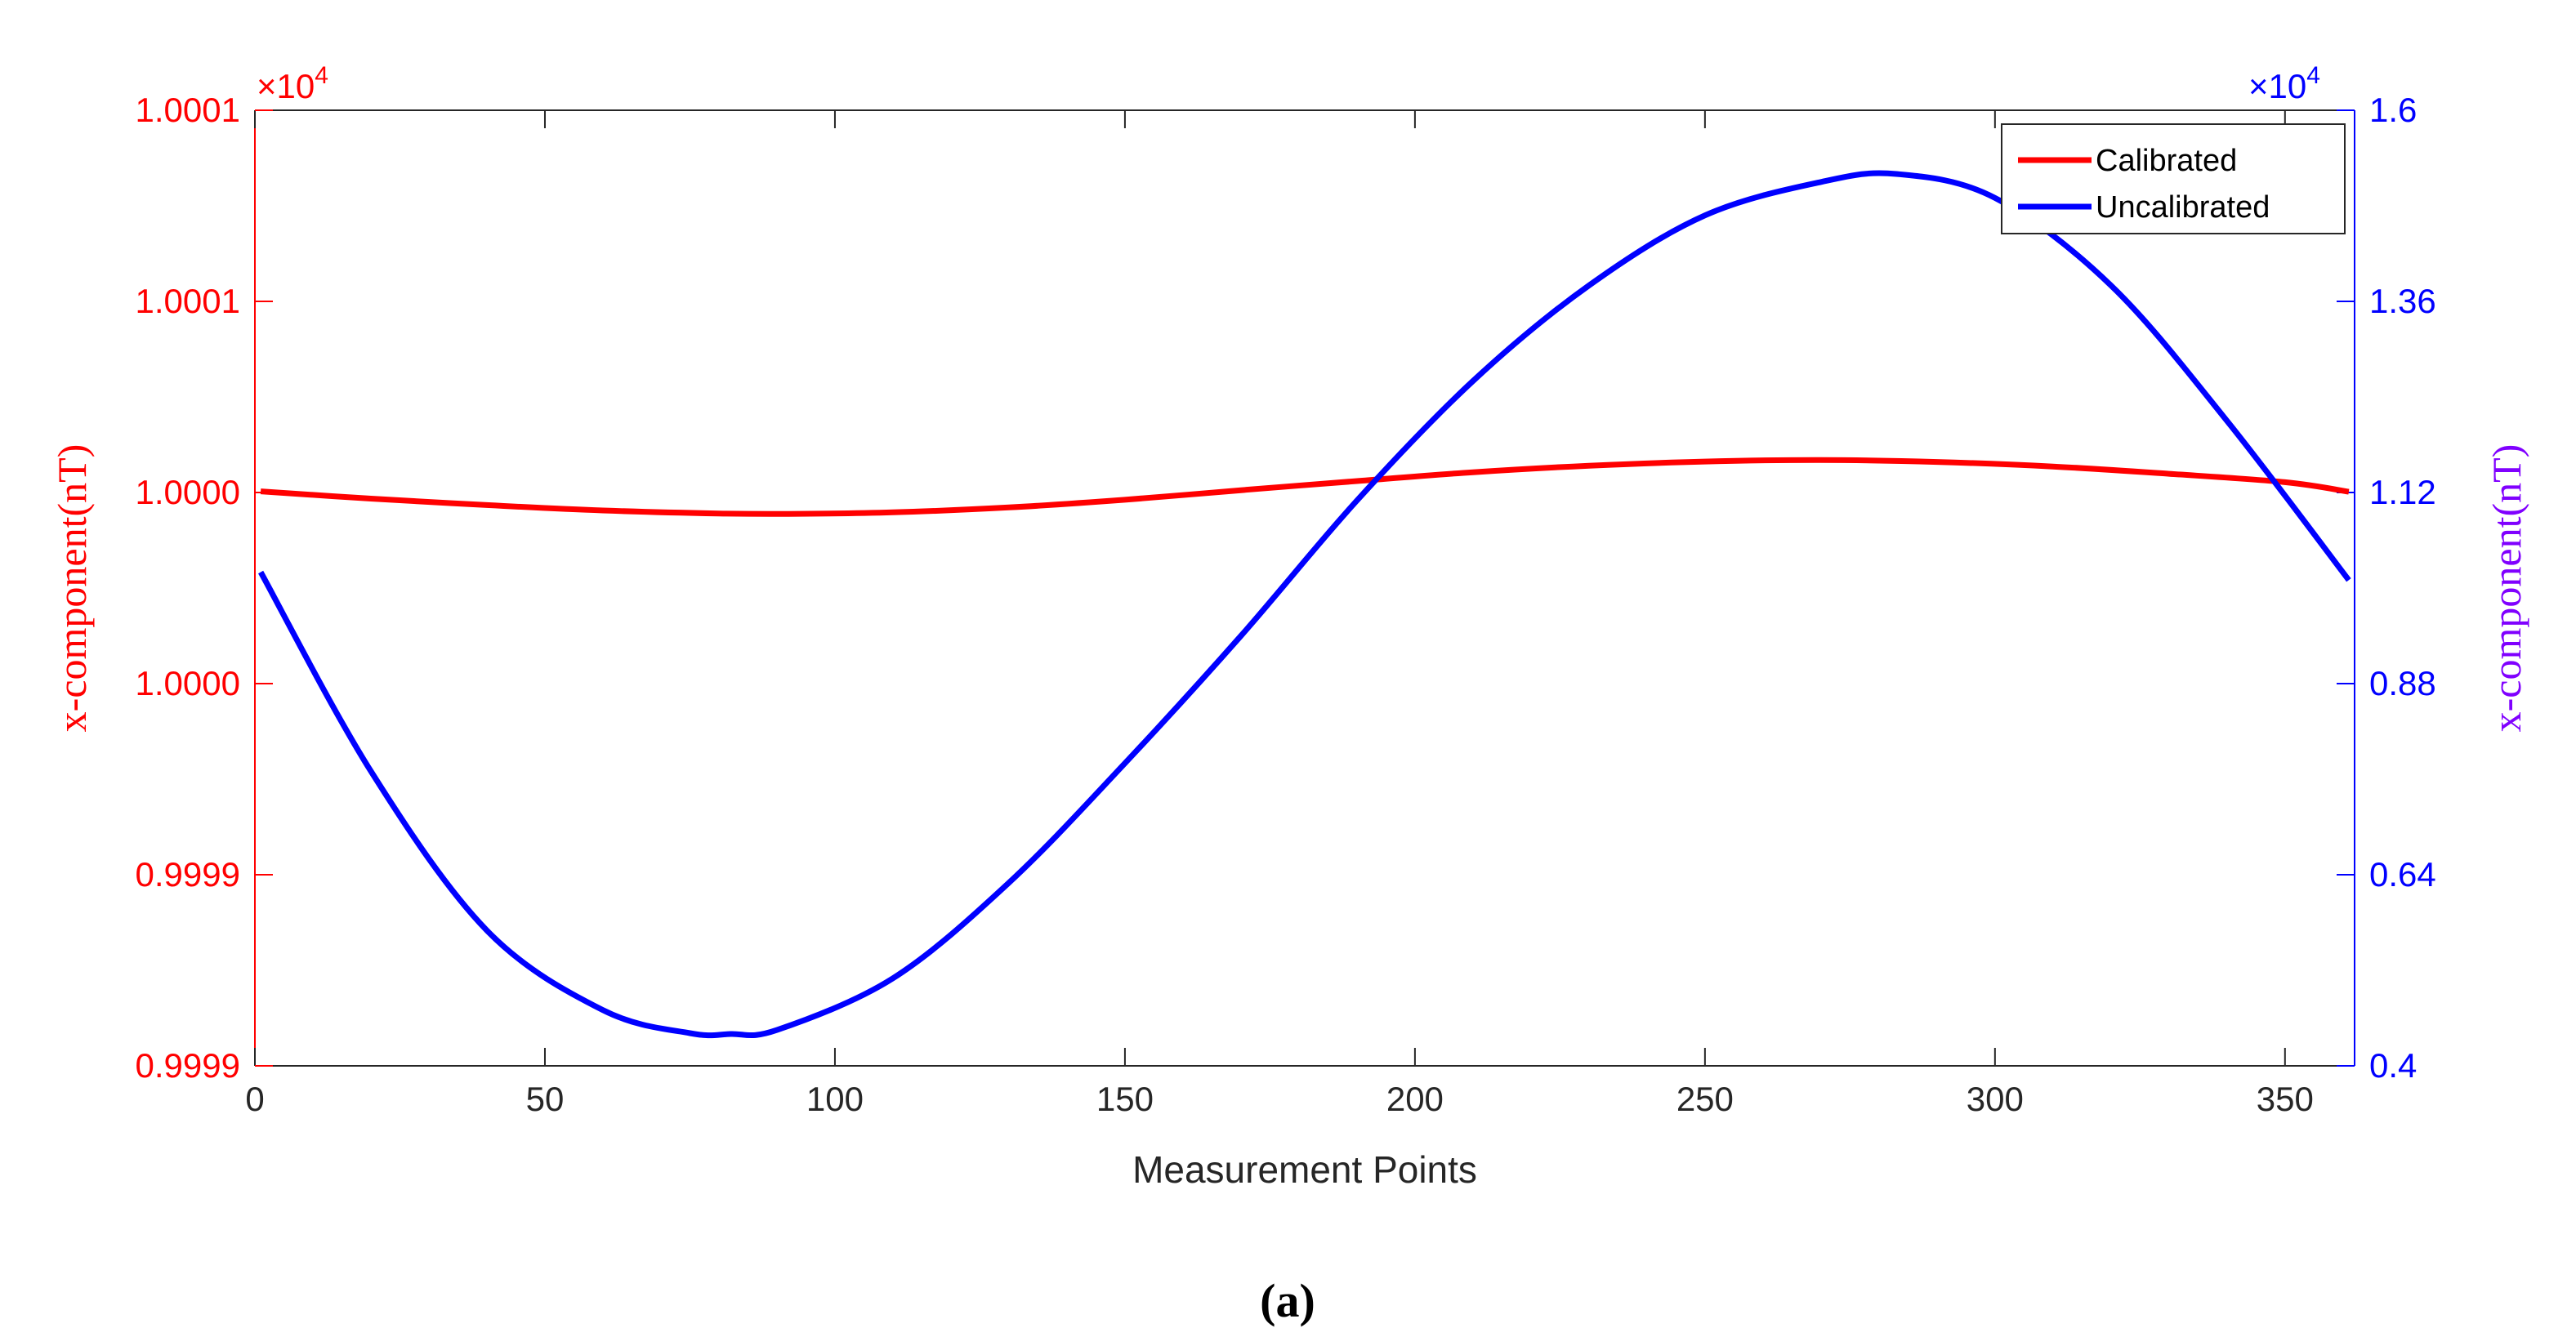  I want to click on legend: Calibrated Uncalibrated, so click(2173, 178).